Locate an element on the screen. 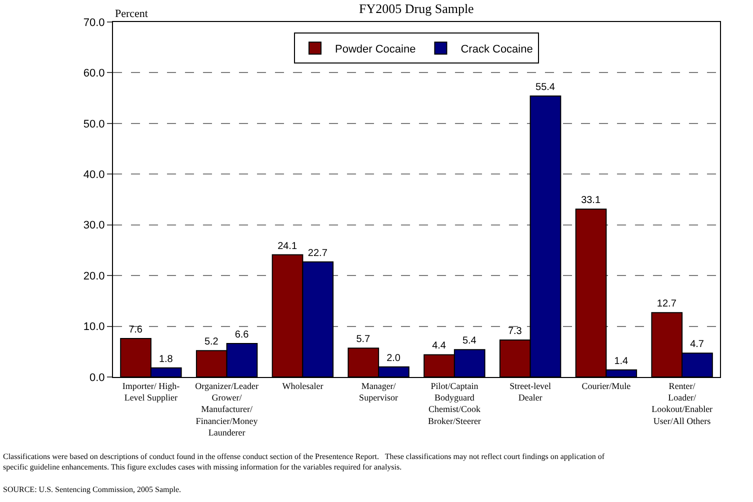 Image resolution: width=753 pixels, height=502 pixels. data-label: 5.2 is located at coordinates (211, 342).